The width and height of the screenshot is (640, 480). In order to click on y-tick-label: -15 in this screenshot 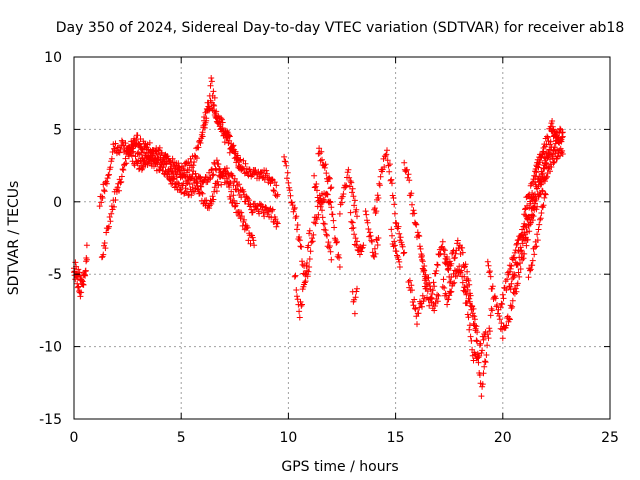, I will do `click(50, 420)`.